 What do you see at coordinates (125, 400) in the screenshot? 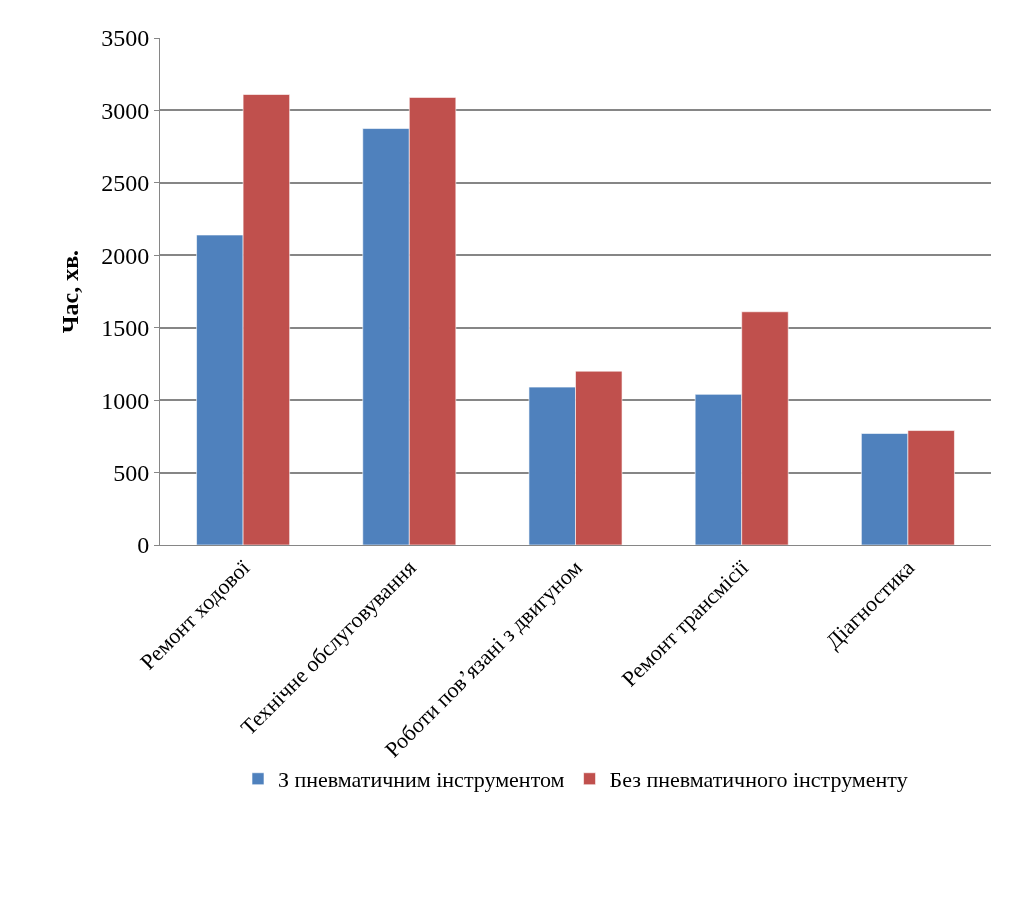
I see `y-tick-label: 1000` at bounding box center [125, 400].